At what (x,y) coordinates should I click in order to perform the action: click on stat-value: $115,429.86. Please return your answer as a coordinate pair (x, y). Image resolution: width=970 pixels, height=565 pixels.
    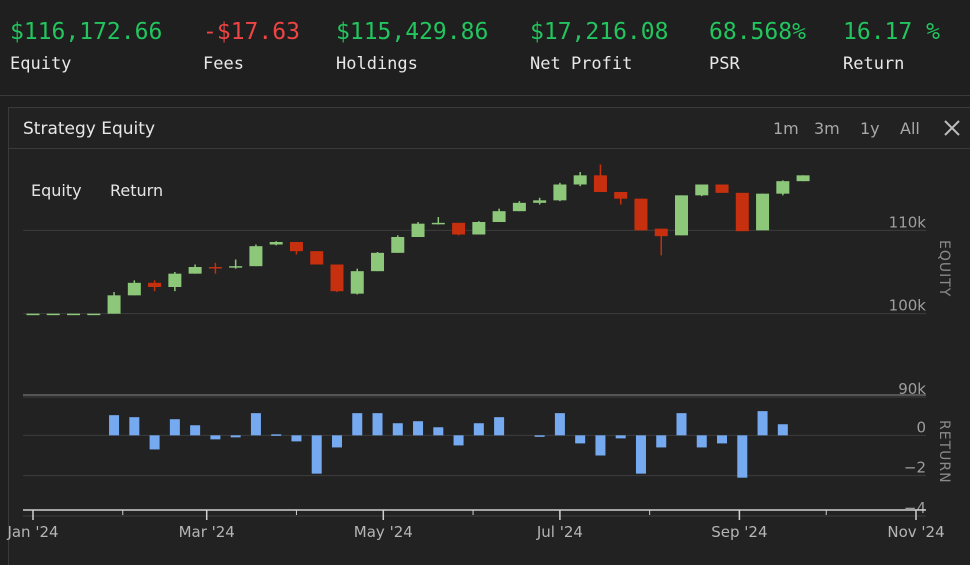
    Looking at the image, I should click on (412, 32).